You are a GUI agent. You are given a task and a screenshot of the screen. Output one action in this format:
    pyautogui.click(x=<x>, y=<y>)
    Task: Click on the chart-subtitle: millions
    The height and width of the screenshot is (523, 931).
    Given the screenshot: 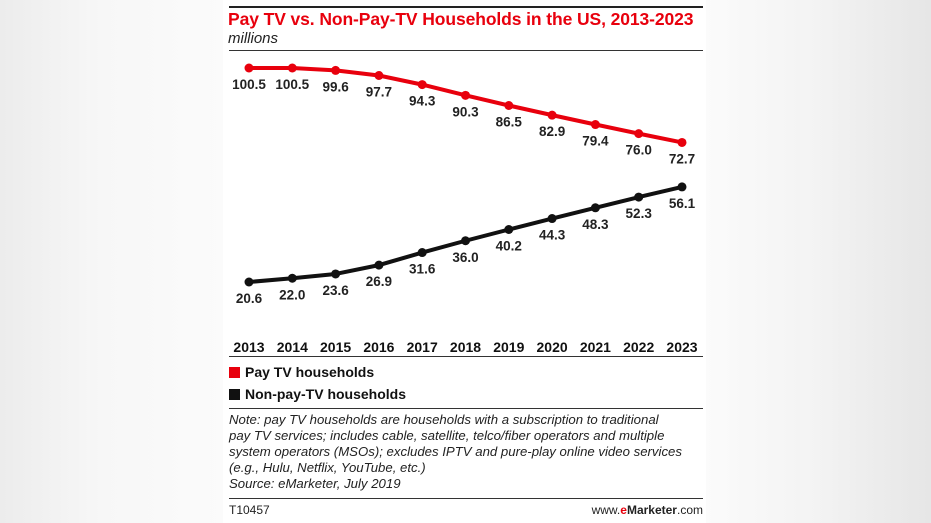 What is the action you would take?
    pyautogui.click(x=253, y=38)
    